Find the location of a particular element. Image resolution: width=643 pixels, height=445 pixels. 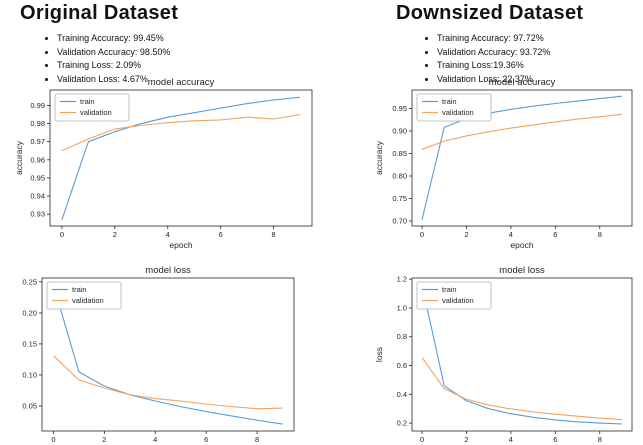

metric-item: Validation Accuracy: 93.72% is located at coordinates (493, 52).